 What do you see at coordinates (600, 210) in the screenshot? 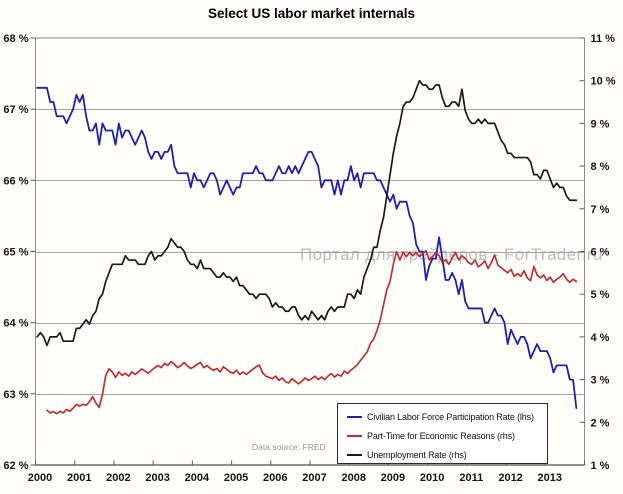
I see `right-axis-tick-label: 7 %` at bounding box center [600, 210].